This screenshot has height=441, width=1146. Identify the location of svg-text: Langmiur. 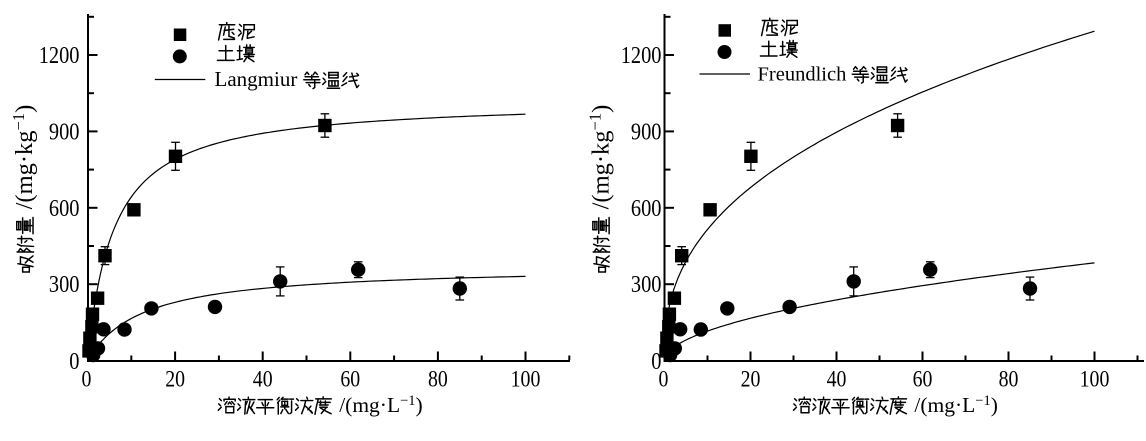
(256, 79).